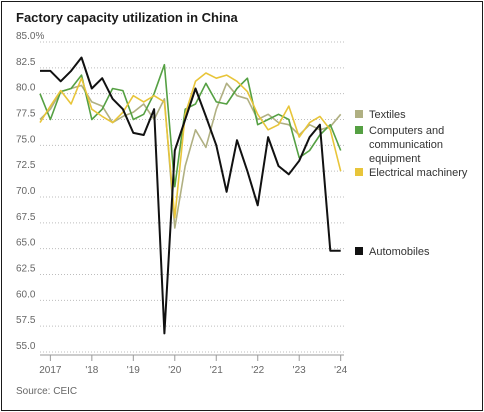 This screenshot has height=412, width=484. What do you see at coordinates (257, 370) in the screenshot?
I see `x-tick-label: '22` at bounding box center [257, 370].